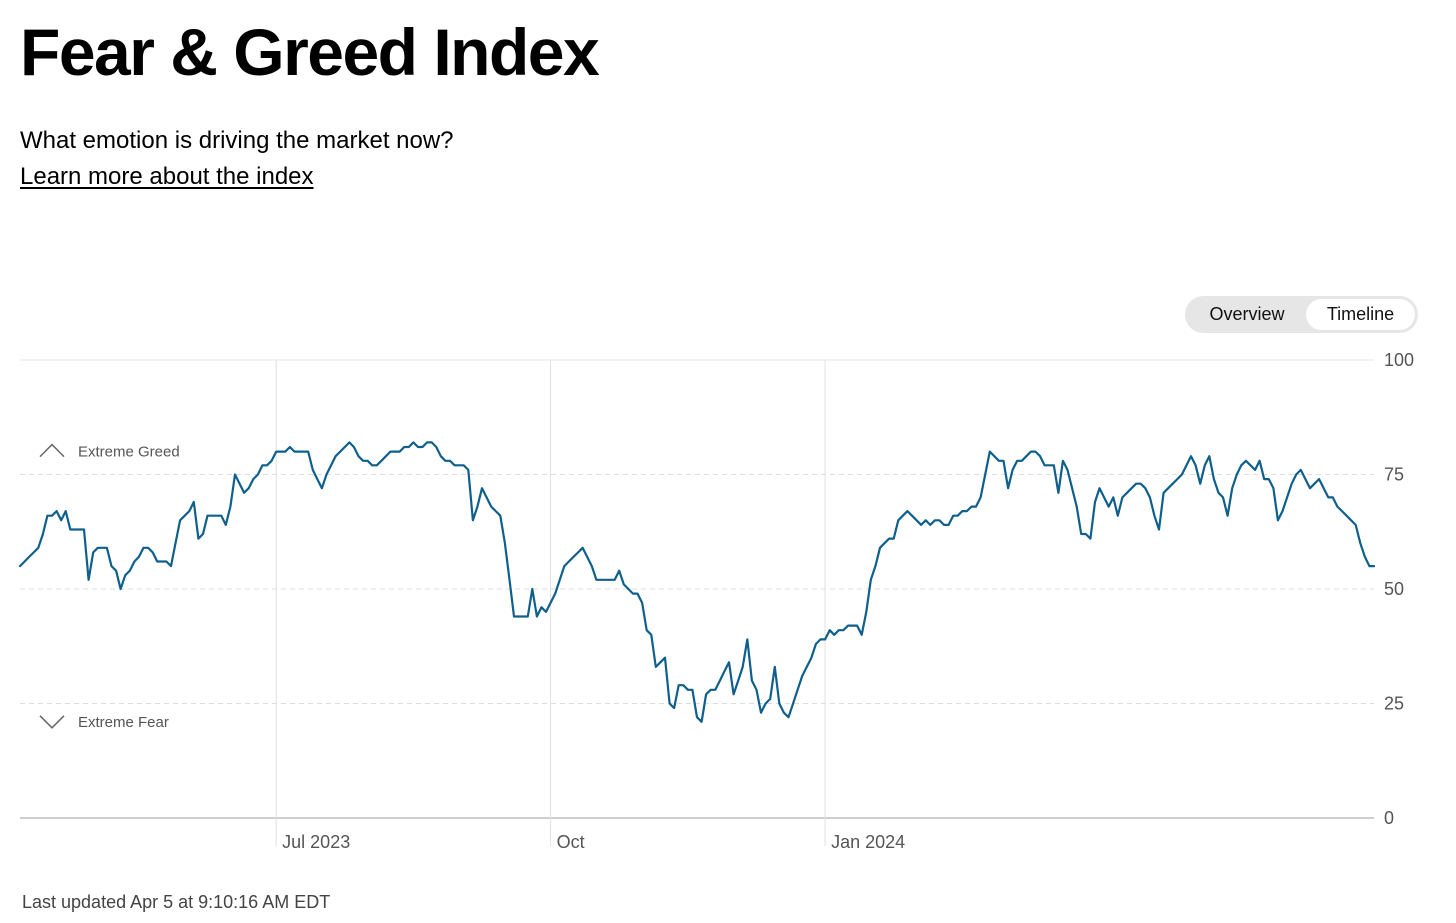 The width and height of the screenshot is (1456, 923). I want to click on timeline-tab: Timeline, so click(1360, 314).